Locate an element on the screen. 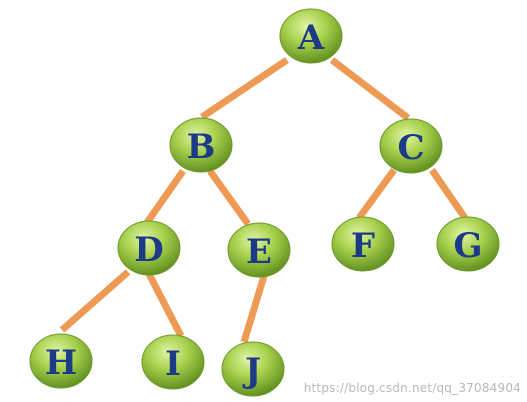 This screenshot has width=527, height=402. node-i: I is located at coordinates (173, 362).